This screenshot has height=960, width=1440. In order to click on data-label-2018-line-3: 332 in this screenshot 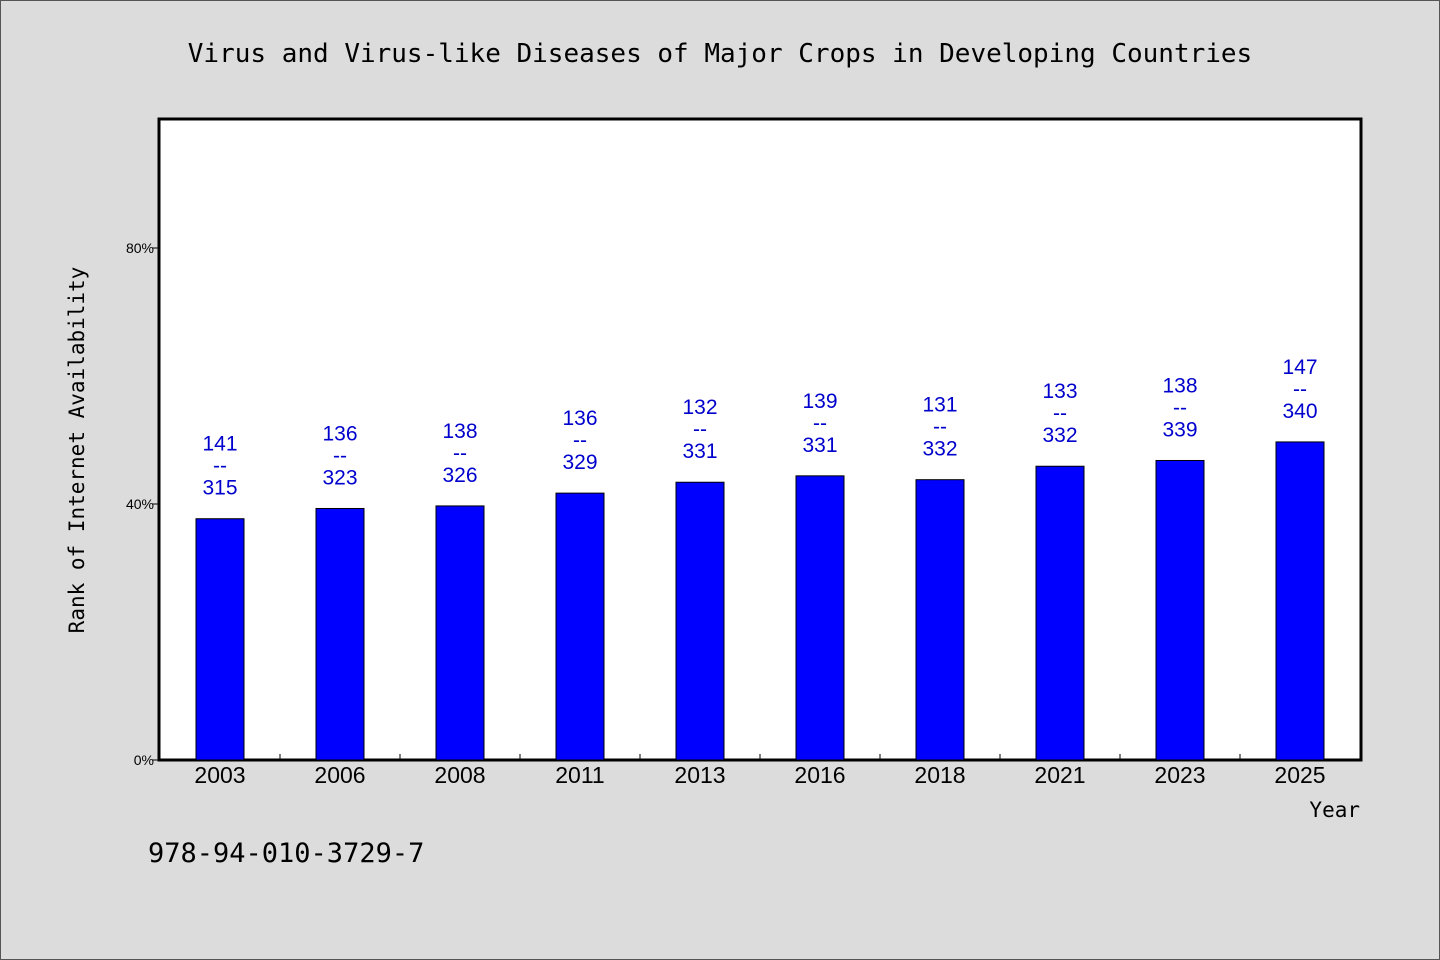, I will do `click(939, 449)`.